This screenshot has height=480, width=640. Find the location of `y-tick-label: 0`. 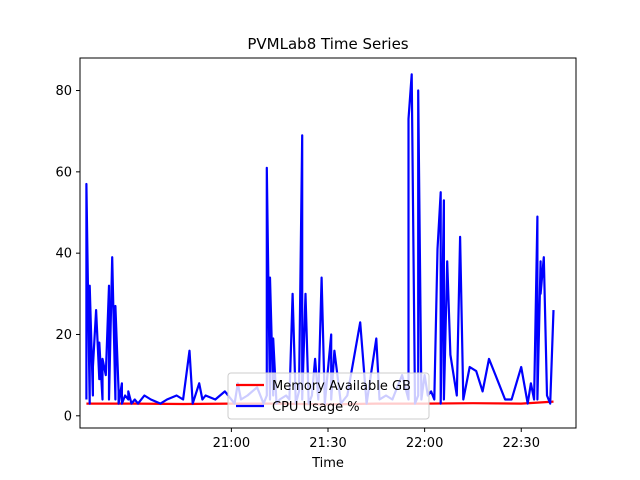

y-tick-label: 0 is located at coordinates (68, 416).